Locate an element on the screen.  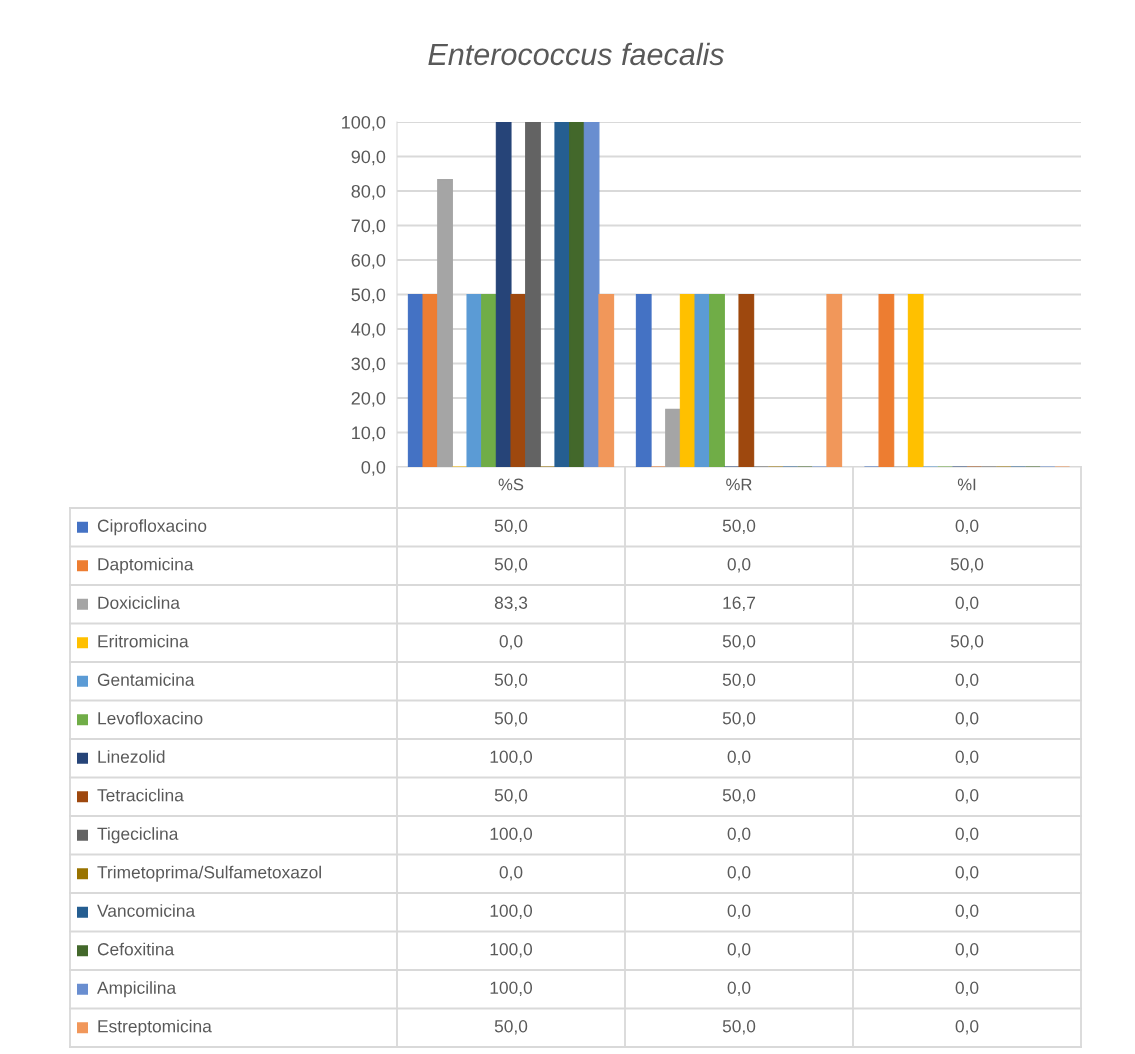
x-tick-label: %S is located at coordinates (511, 484).